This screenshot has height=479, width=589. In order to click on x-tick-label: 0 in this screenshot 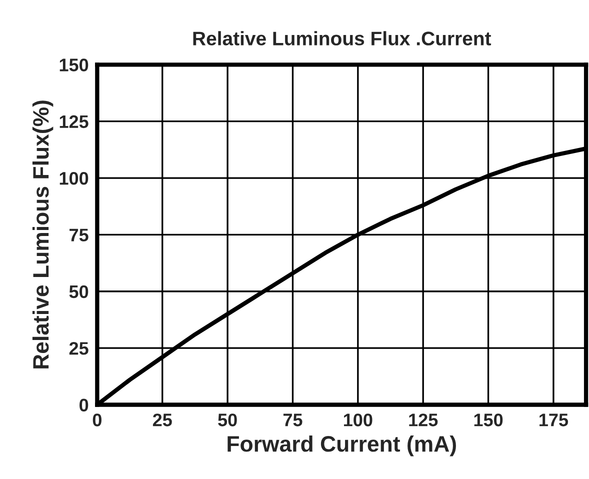, I will do `click(97, 420)`.